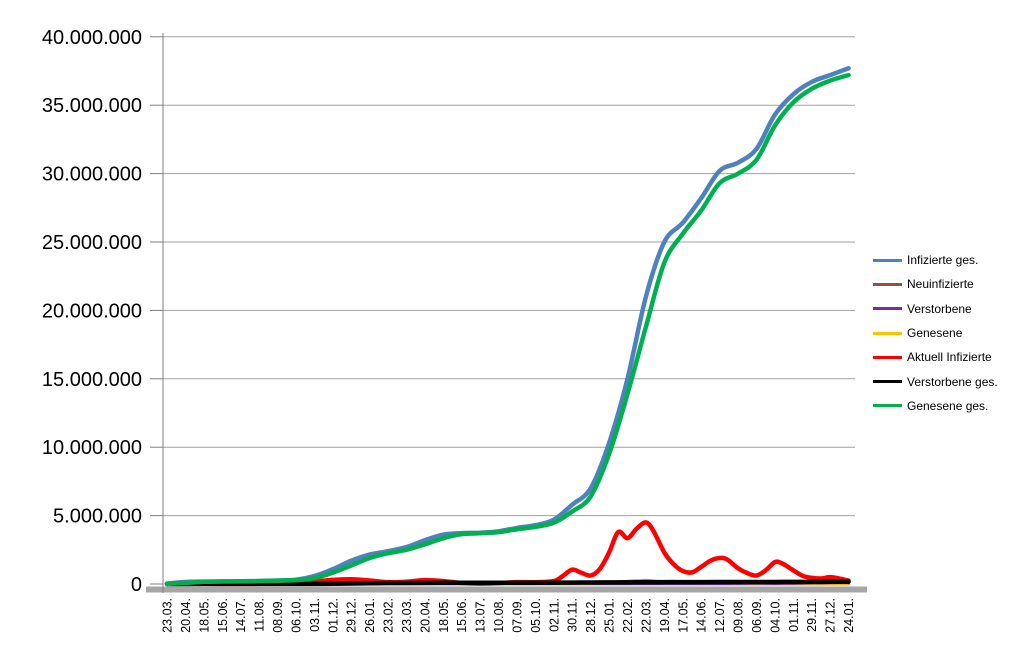  I want to click on x-axis-category-label: 25.01., so click(610, 615).